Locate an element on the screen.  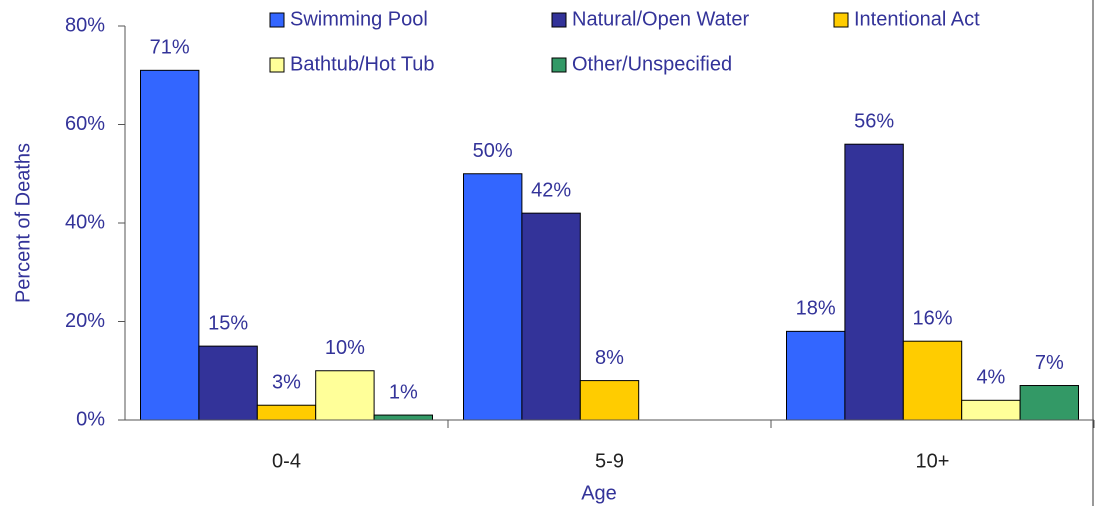
x-axis-title: Age is located at coordinates (599, 493).